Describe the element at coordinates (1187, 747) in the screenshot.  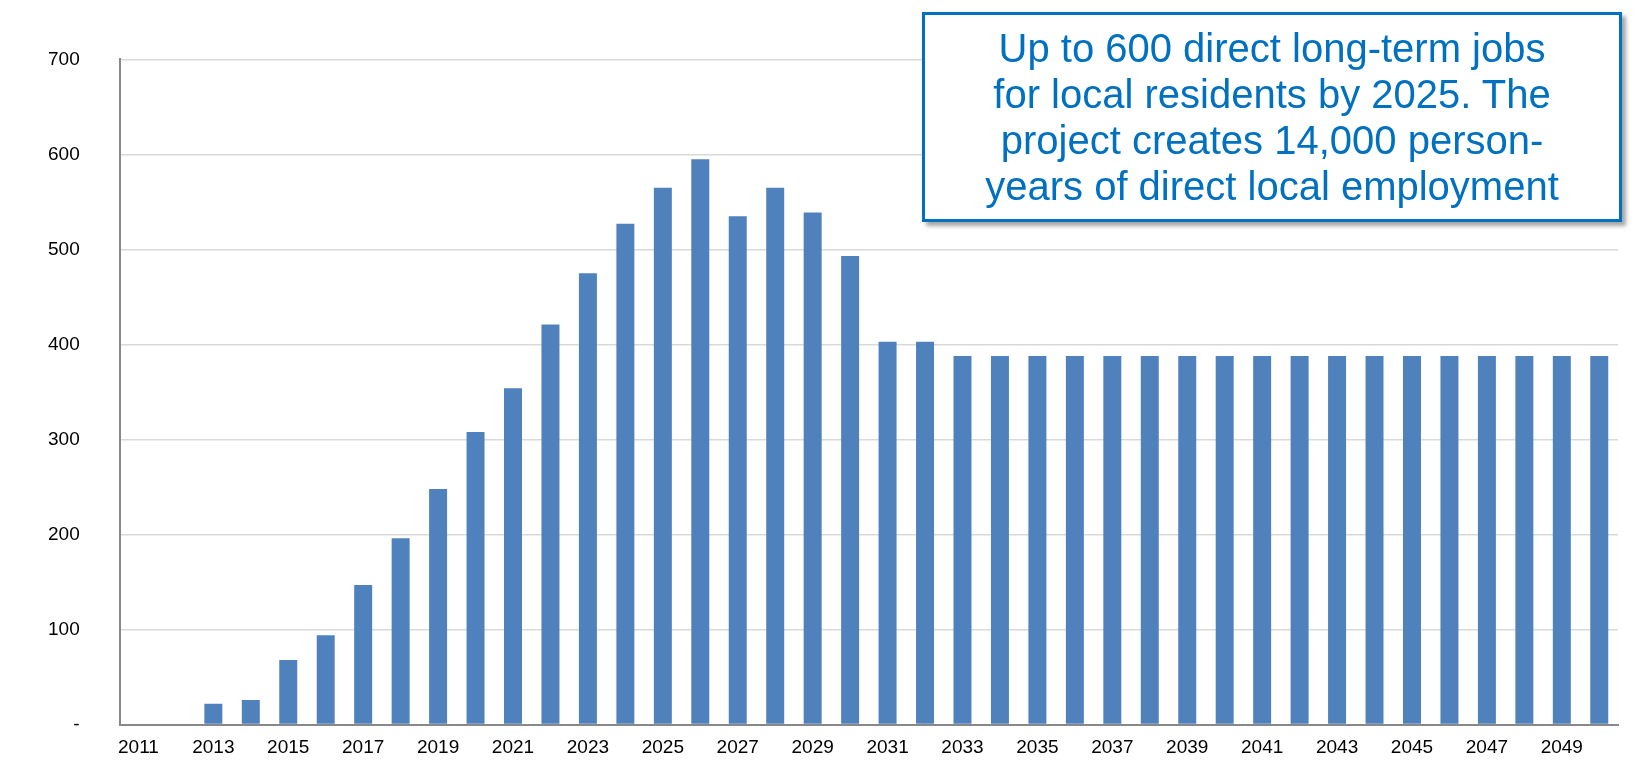
I see `x-tick-label: 2039` at that location.